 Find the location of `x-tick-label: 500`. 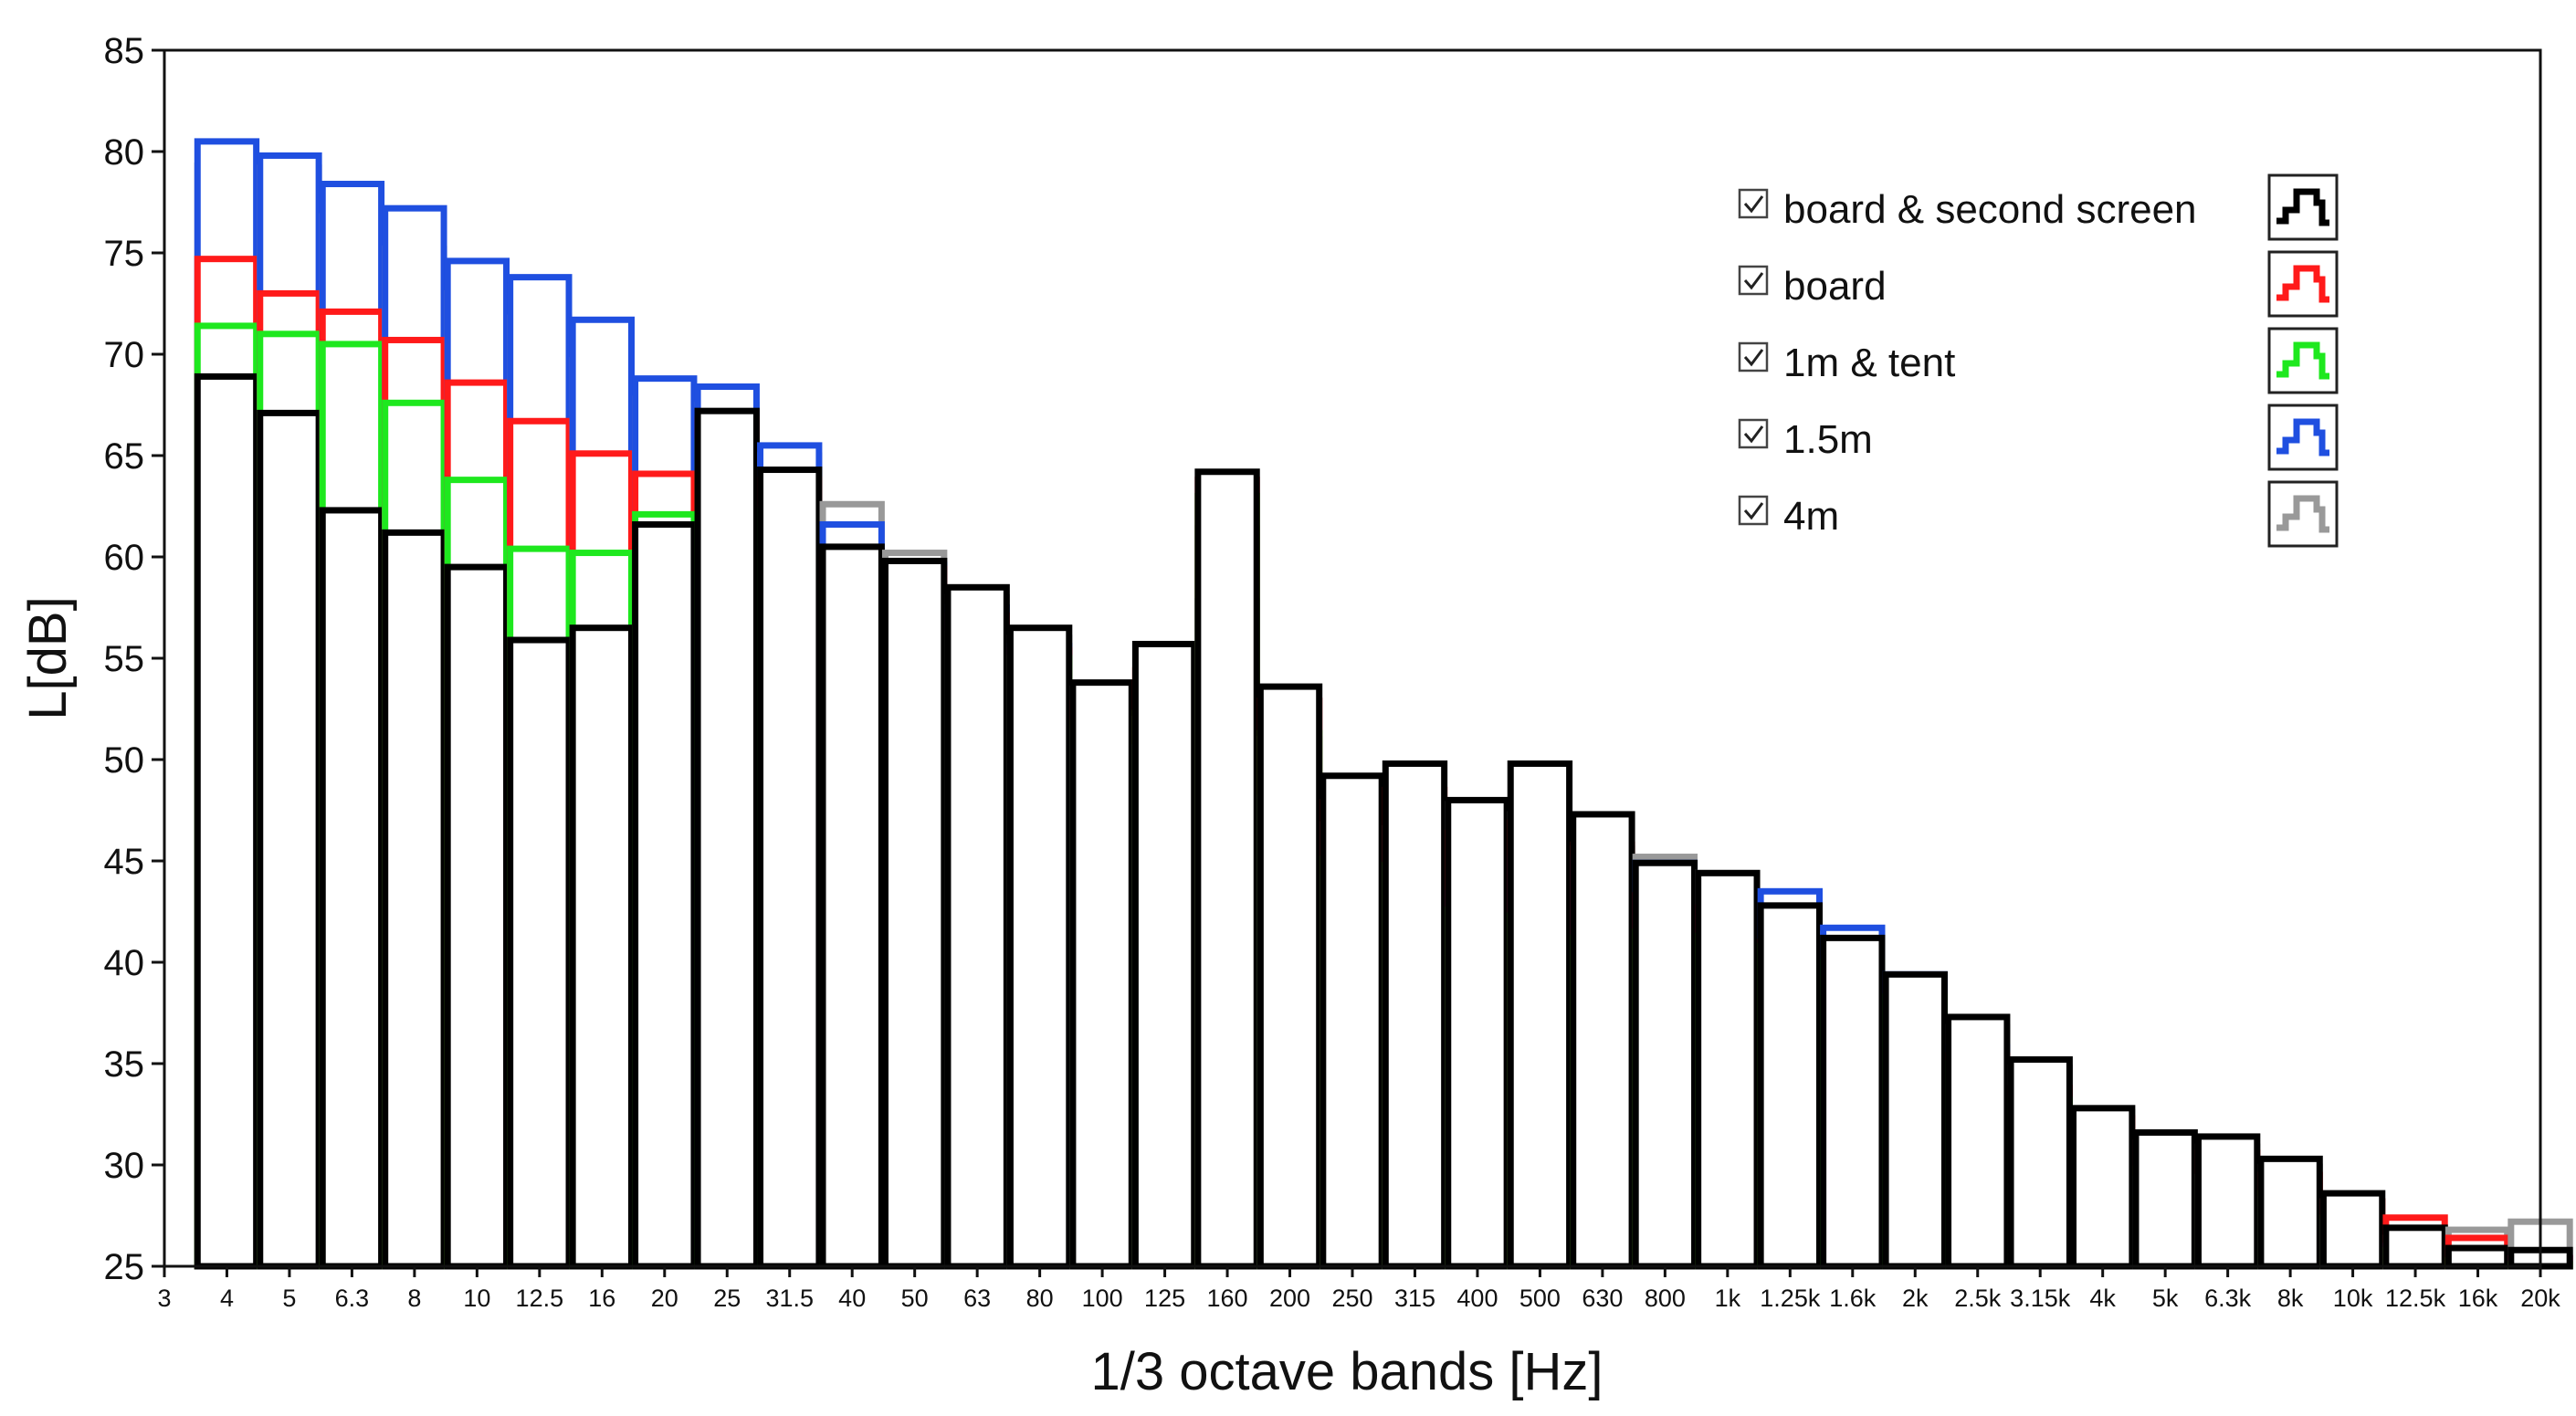

x-tick-label: 500 is located at coordinates (1540, 1298).